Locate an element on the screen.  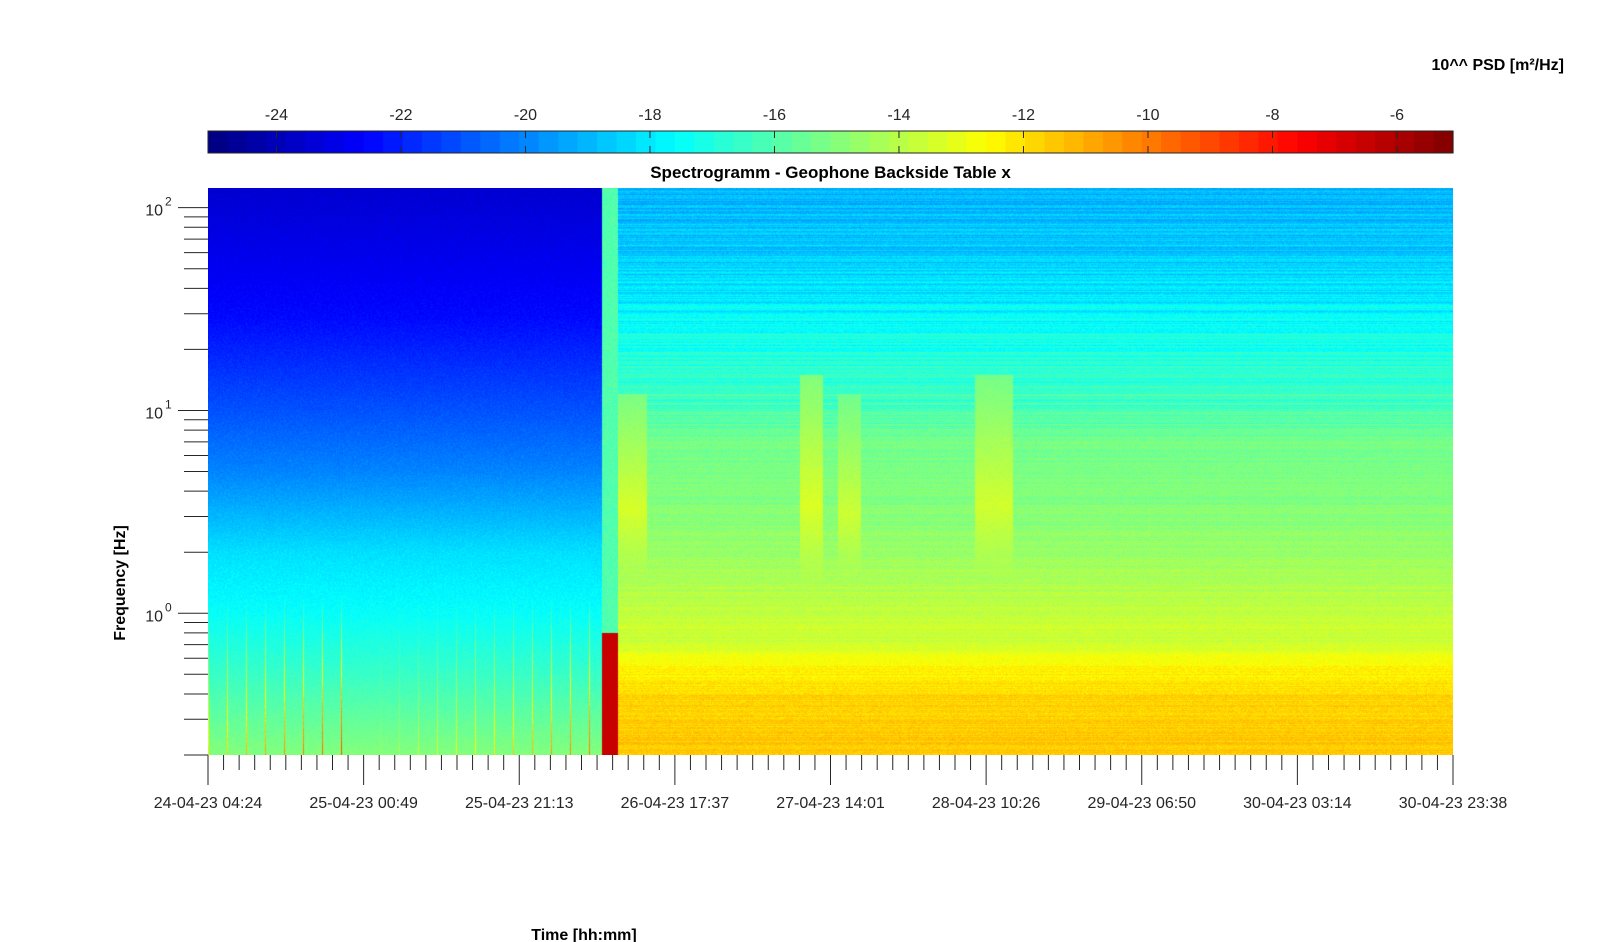
colorbar-tick-label: -12 is located at coordinates (1023, 115).